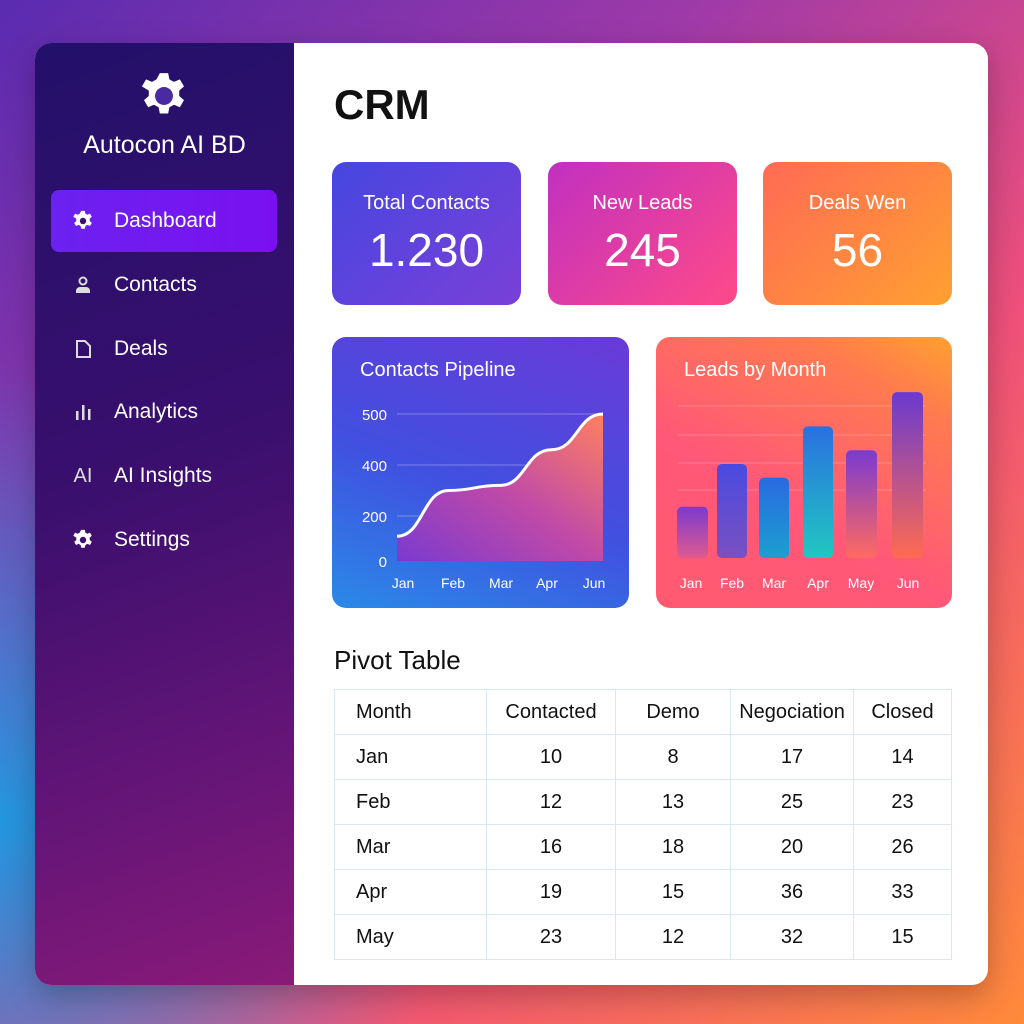 This screenshot has height=1024, width=1024. I want to click on area-fill, so click(500, 487).